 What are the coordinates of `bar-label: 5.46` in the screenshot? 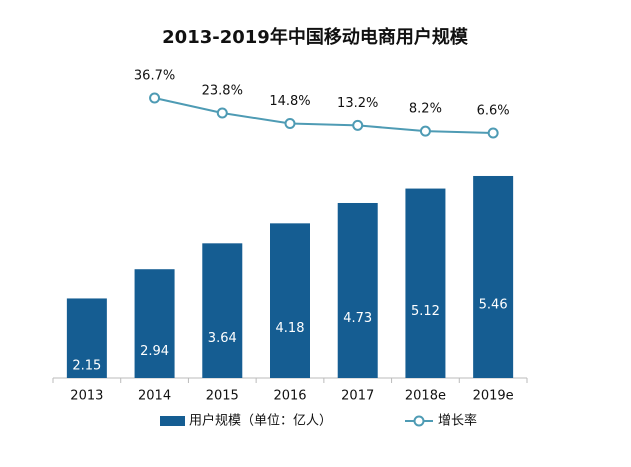 It's located at (493, 304).